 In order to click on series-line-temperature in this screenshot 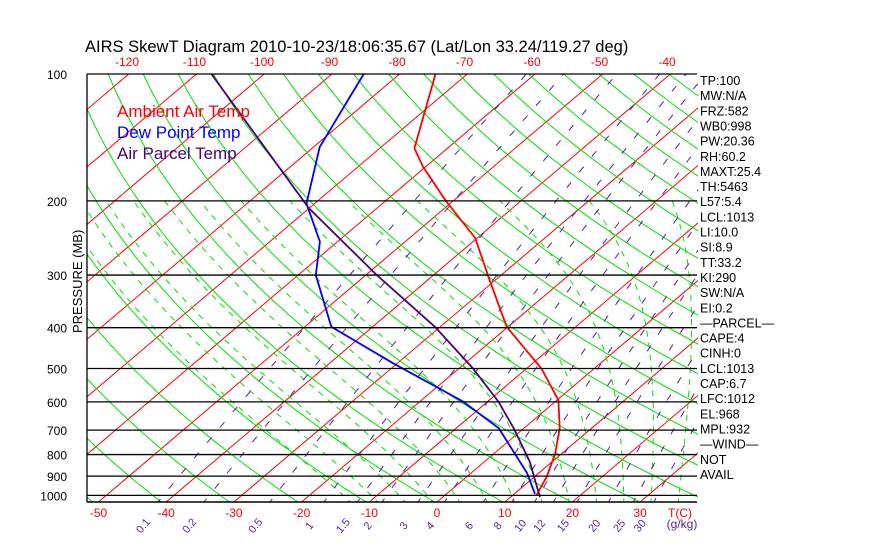, I will do `click(487, 285)`.